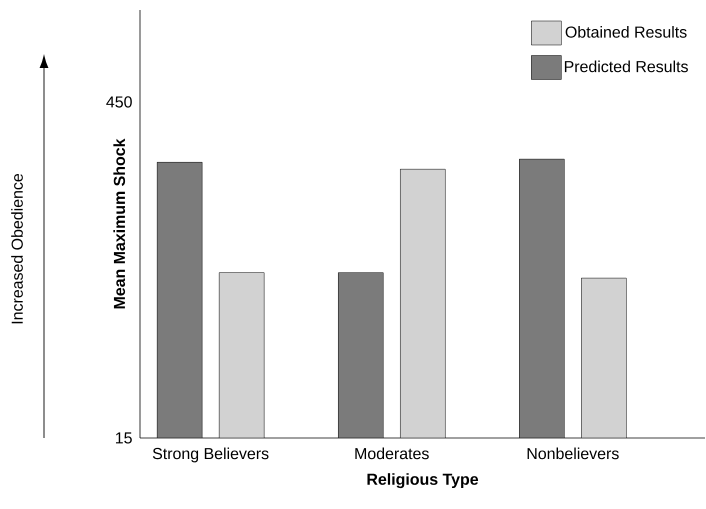 This screenshot has width=706, height=509. I want to click on legend-label: Obtained Results, so click(626, 32).